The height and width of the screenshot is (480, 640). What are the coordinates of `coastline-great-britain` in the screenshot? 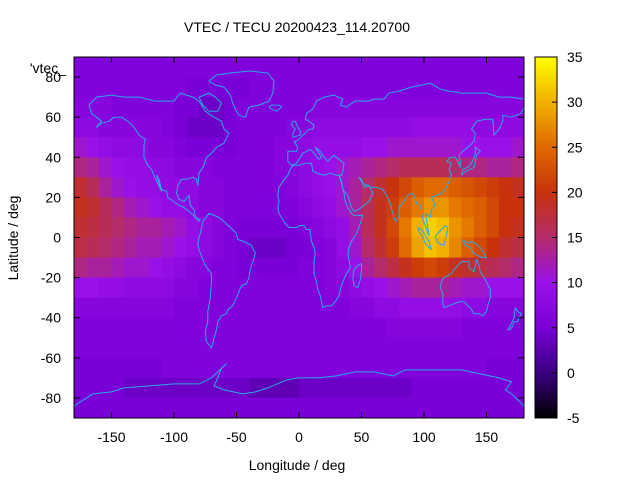 It's located at (296, 129).